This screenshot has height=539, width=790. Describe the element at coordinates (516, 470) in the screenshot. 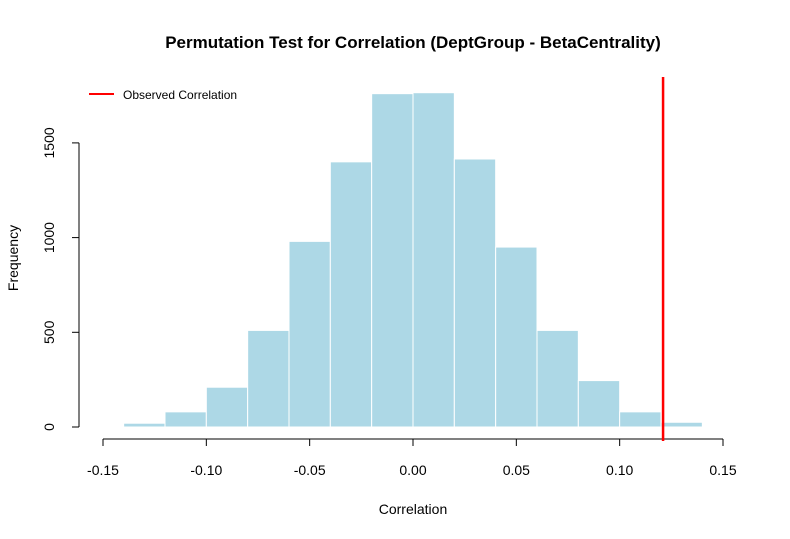

I see `x-tick-label: 0.05` at that location.